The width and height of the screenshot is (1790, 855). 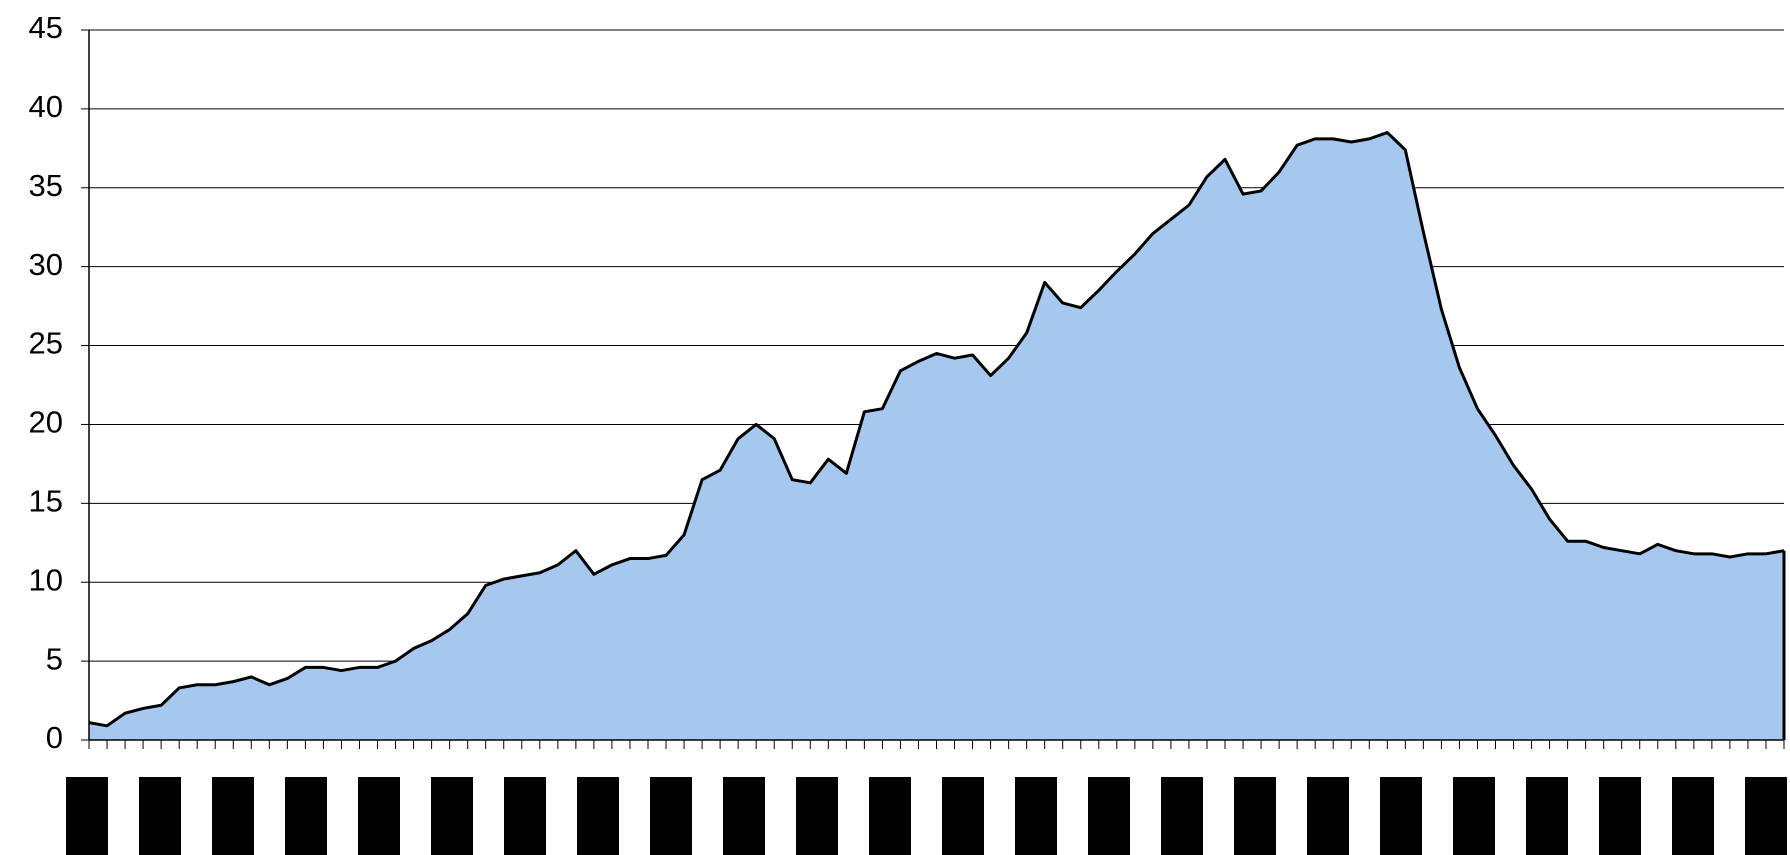 What do you see at coordinates (54, 737) in the screenshot?
I see `y-tick-label: 0` at bounding box center [54, 737].